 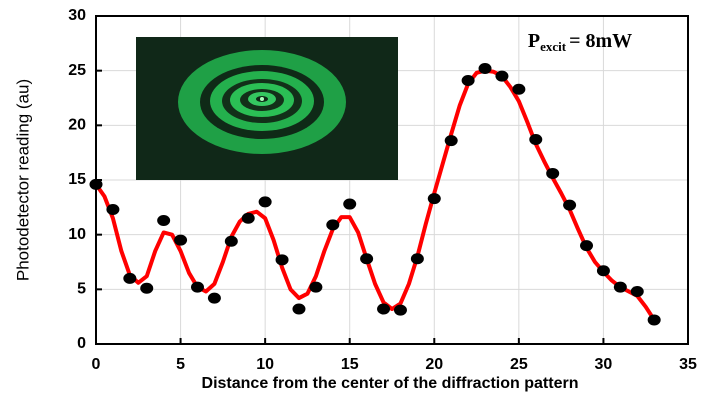 I want to click on x-tick-label: 30, so click(x=604, y=364).